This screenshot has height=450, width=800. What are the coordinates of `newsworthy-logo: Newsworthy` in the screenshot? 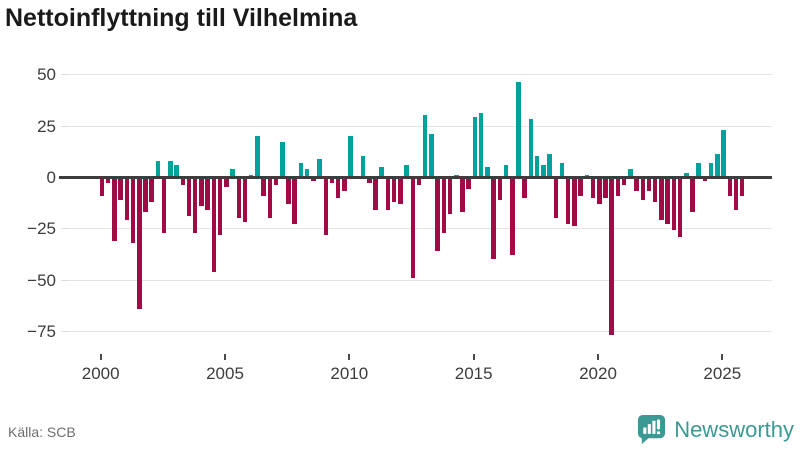 It's located at (715, 429).